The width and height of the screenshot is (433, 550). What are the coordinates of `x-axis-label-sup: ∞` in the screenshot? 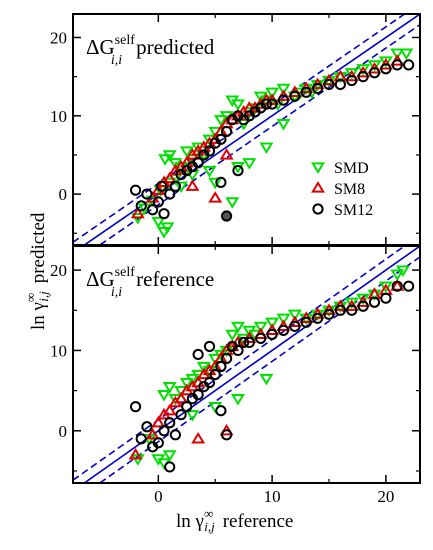 It's located at (208, 513).